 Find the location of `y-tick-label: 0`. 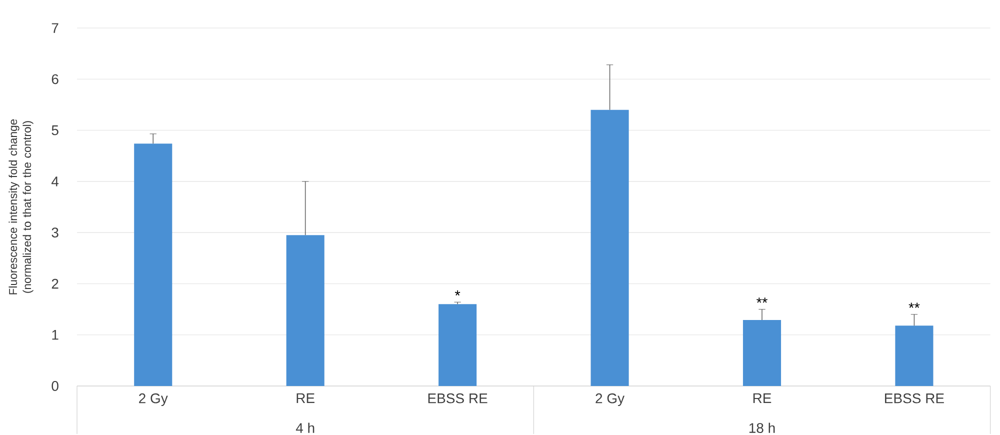

y-tick-label: 0 is located at coordinates (55, 386).